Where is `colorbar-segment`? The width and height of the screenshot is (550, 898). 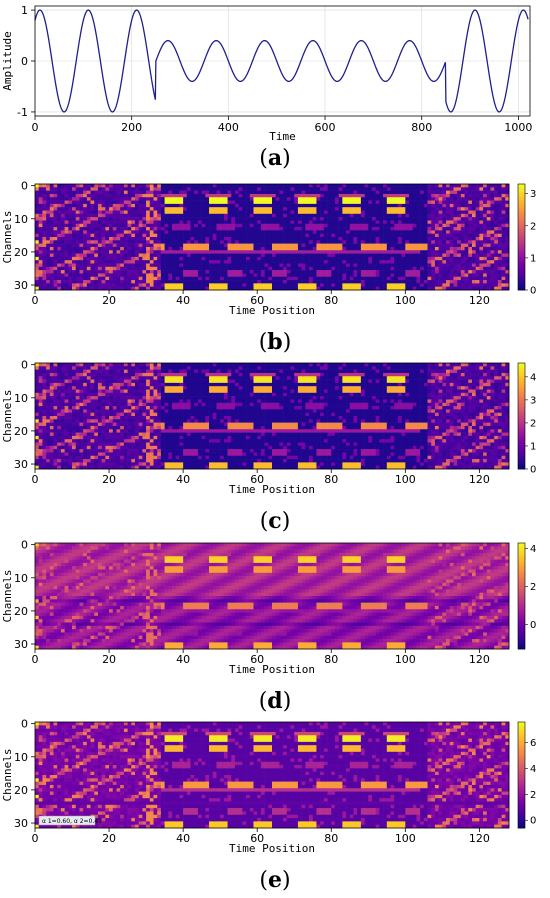 colorbar-segment is located at coordinates (521, 199).